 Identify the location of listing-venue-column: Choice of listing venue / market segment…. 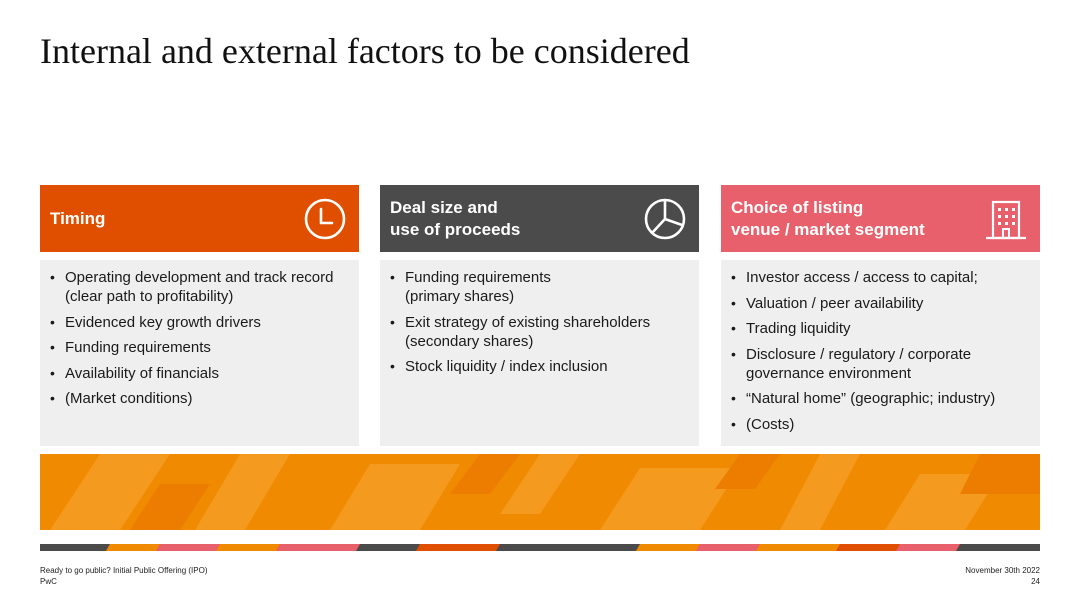
(880, 315).